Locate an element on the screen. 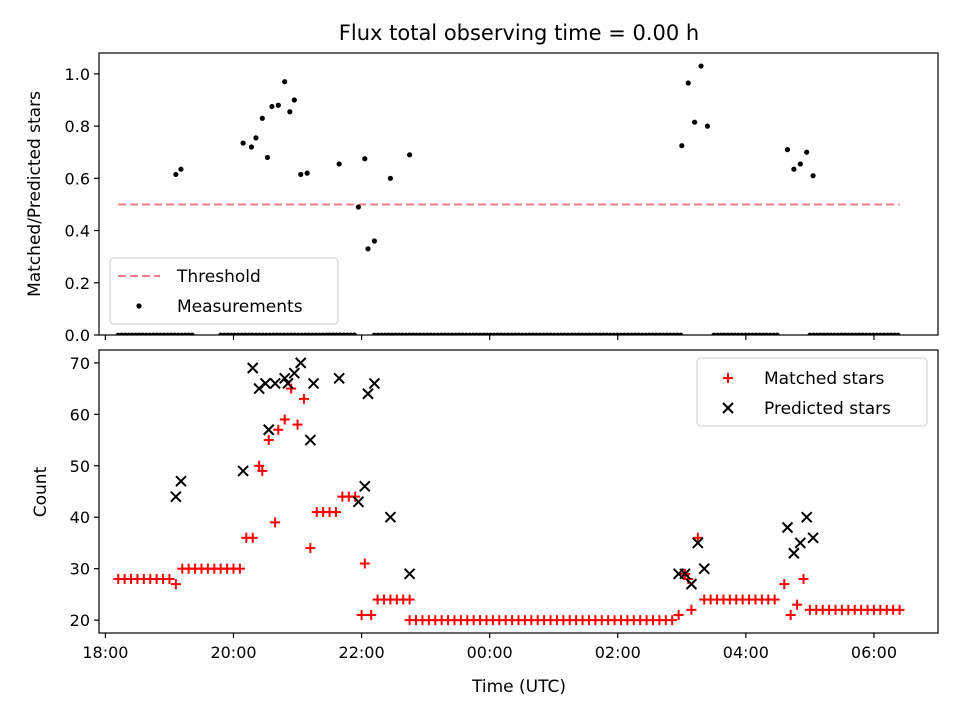  legend-matched-label: Matched stars is located at coordinates (824, 379).